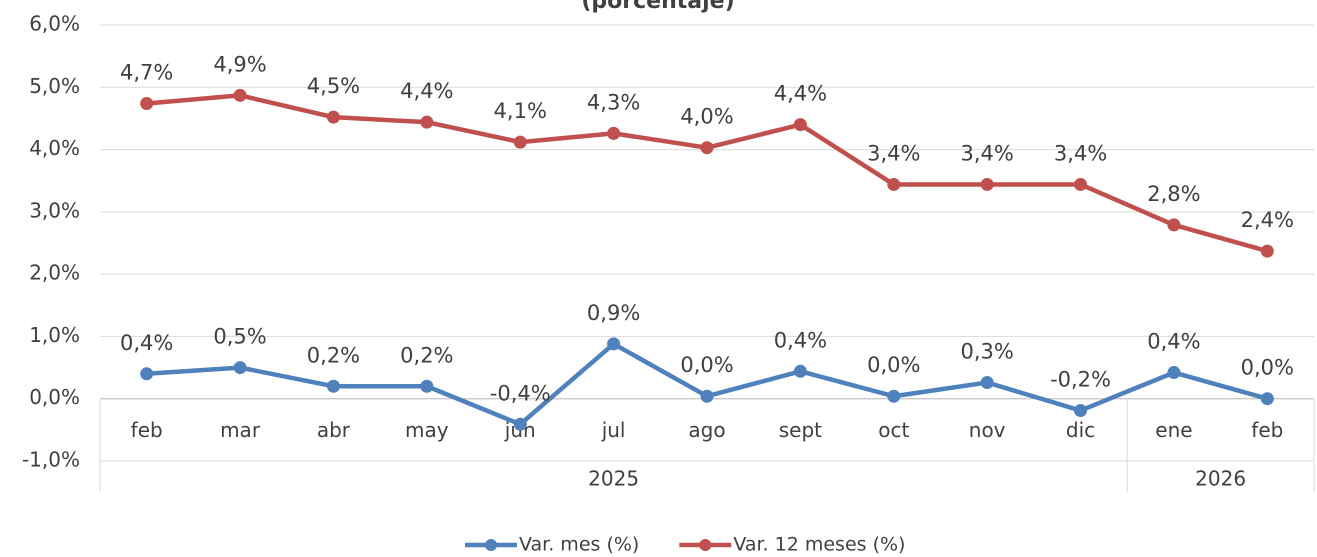 The width and height of the screenshot is (1317, 557). What do you see at coordinates (986, 352) in the screenshot?
I see `data-label: 0,3%` at bounding box center [986, 352].